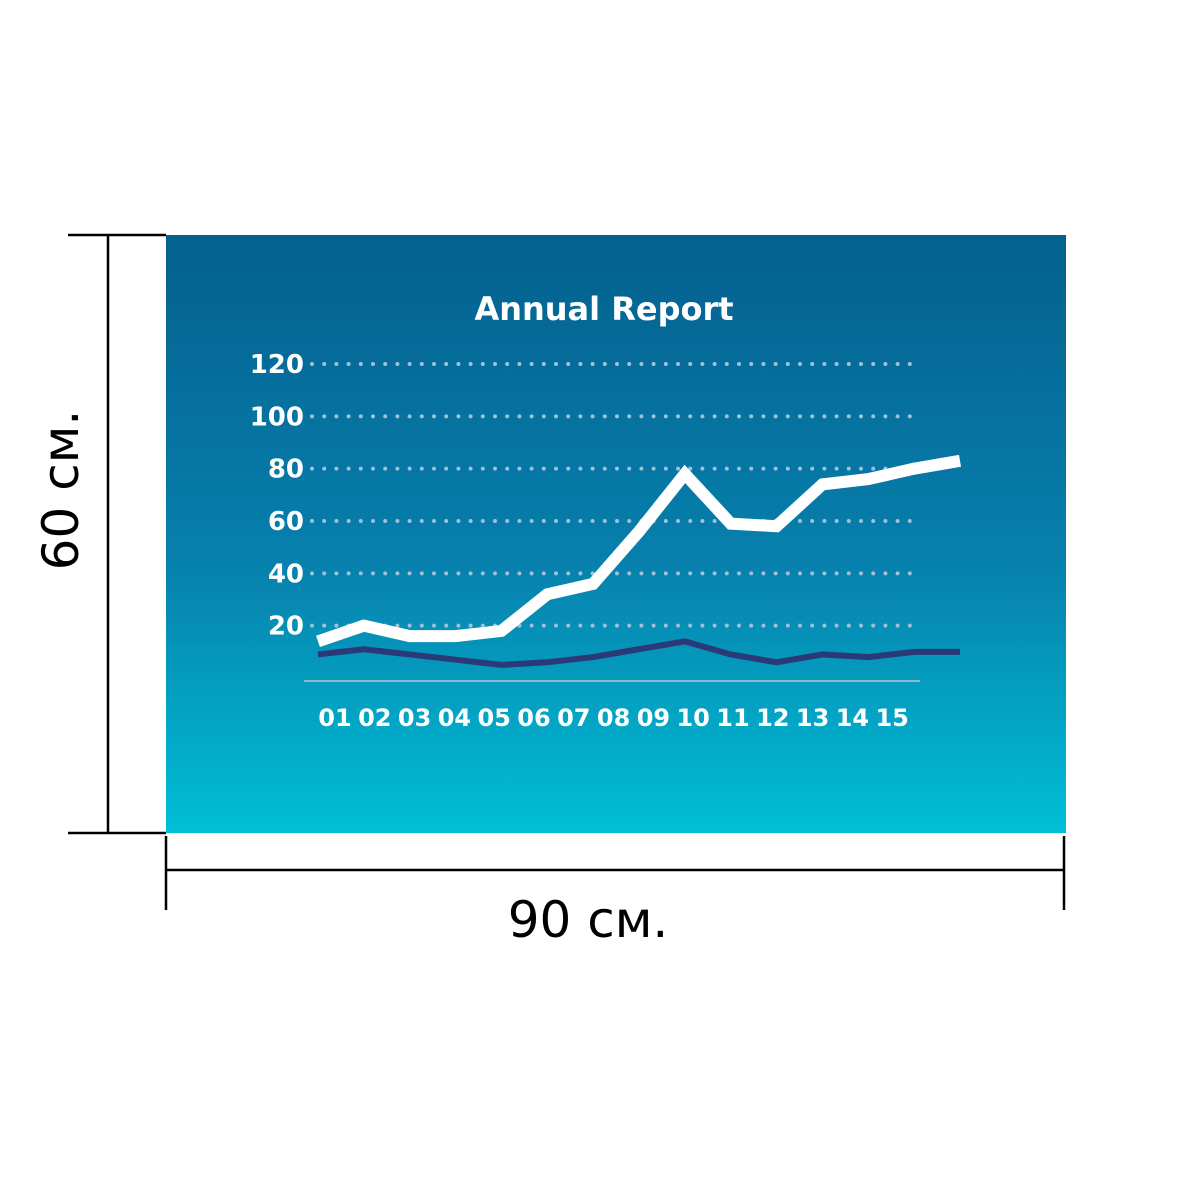  What do you see at coordinates (852, 718) in the screenshot?
I see `x-tick-label: 14` at bounding box center [852, 718].